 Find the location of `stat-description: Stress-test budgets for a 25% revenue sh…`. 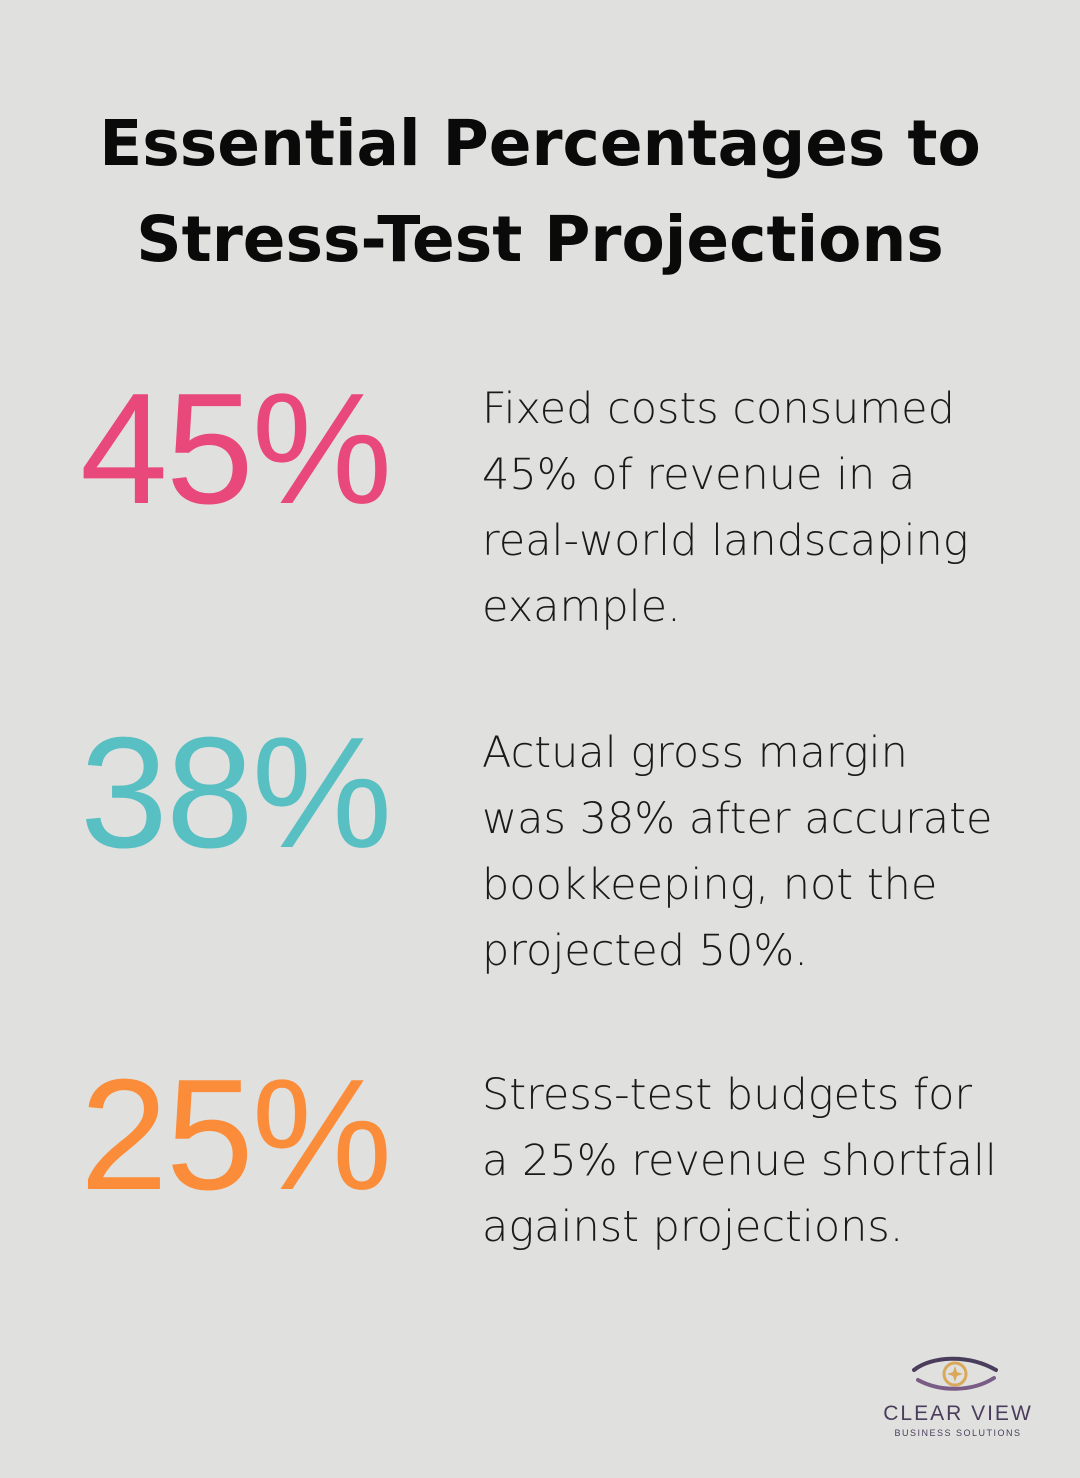

stat-description: Stress-test budgets for a 25% revenue sh… is located at coordinates (762, 1161).